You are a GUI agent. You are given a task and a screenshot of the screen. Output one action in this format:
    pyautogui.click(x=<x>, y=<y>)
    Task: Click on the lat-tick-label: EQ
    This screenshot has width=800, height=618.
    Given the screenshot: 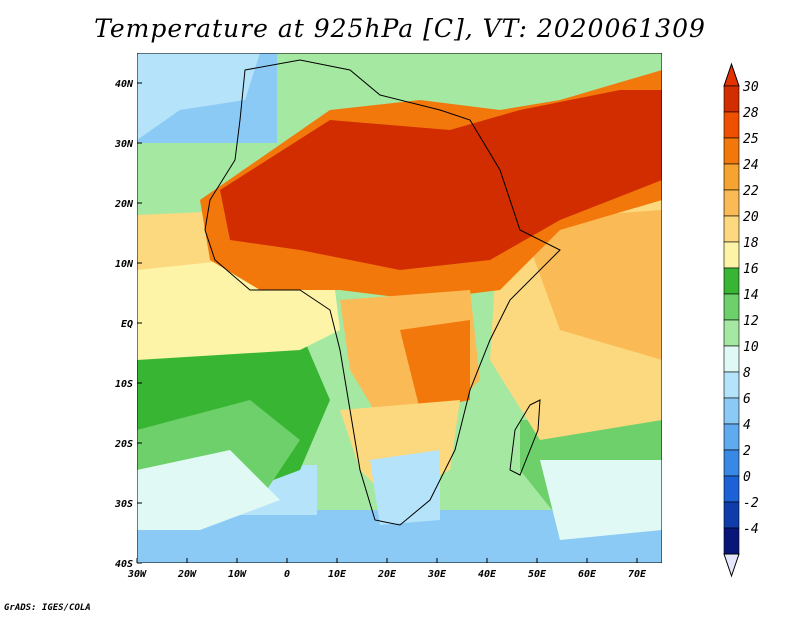 What is the action you would take?
    pyautogui.click(x=127, y=324)
    